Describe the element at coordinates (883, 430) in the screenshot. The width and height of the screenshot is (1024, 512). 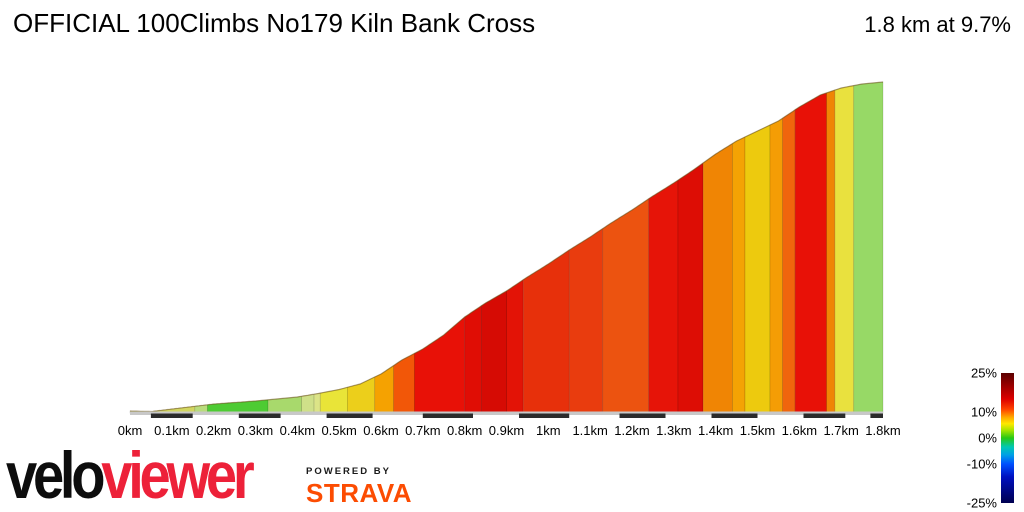
I see `x-tick-label: 1.8km` at that location.